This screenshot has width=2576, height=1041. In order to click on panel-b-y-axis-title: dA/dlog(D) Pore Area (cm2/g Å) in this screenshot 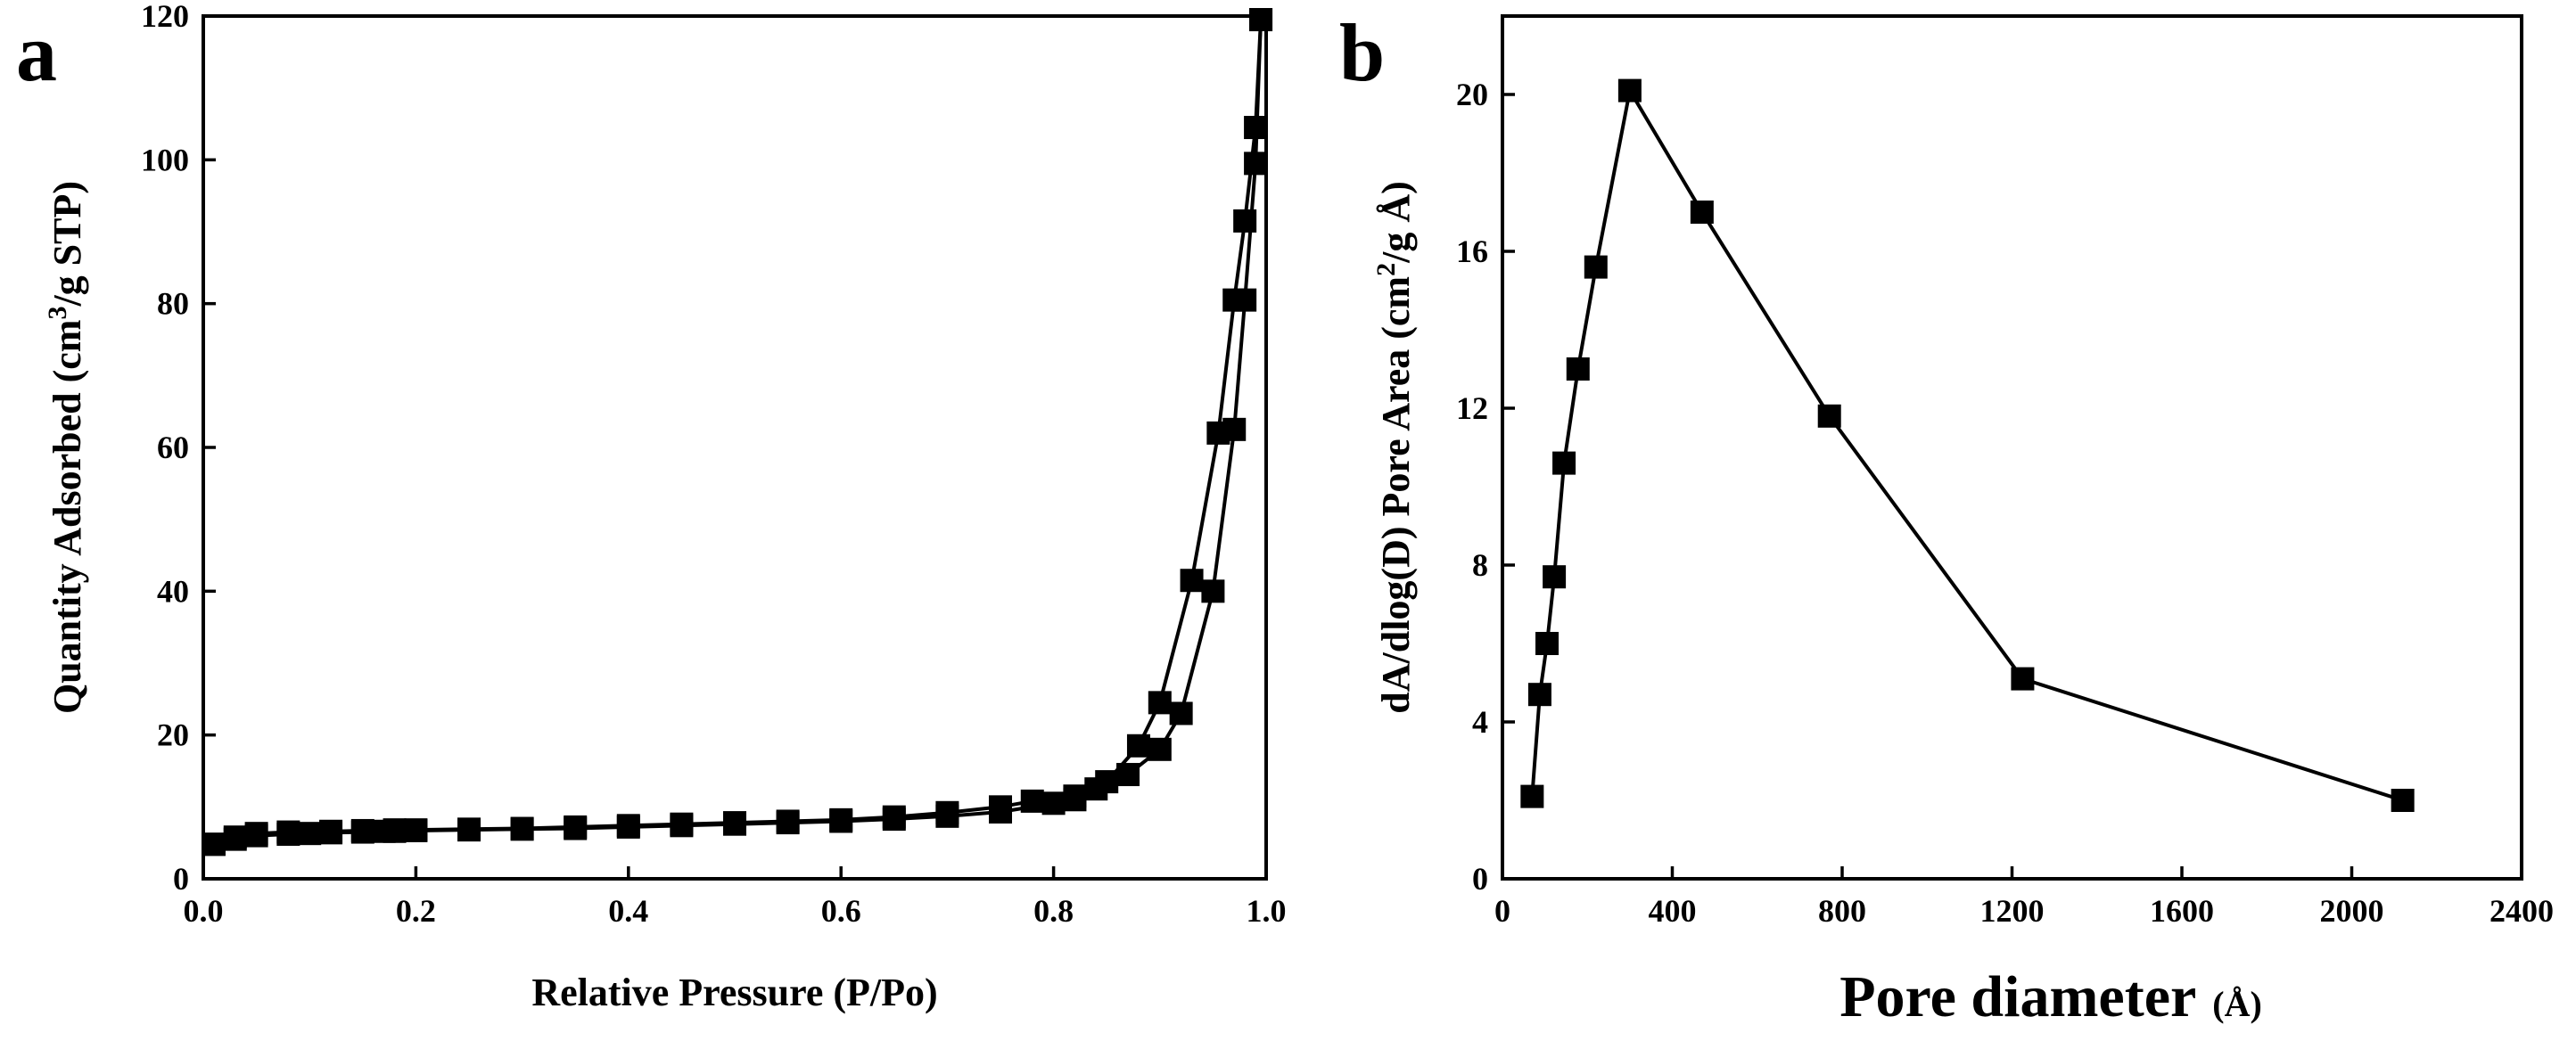, I will do `click(1394, 448)`.